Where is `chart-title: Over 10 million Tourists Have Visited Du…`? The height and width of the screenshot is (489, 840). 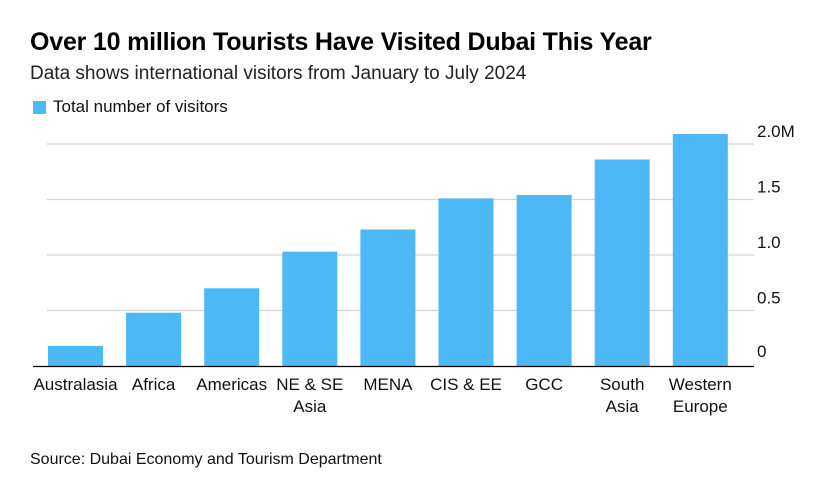 chart-title: Over 10 million Tourists Have Visited Du… is located at coordinates (341, 42).